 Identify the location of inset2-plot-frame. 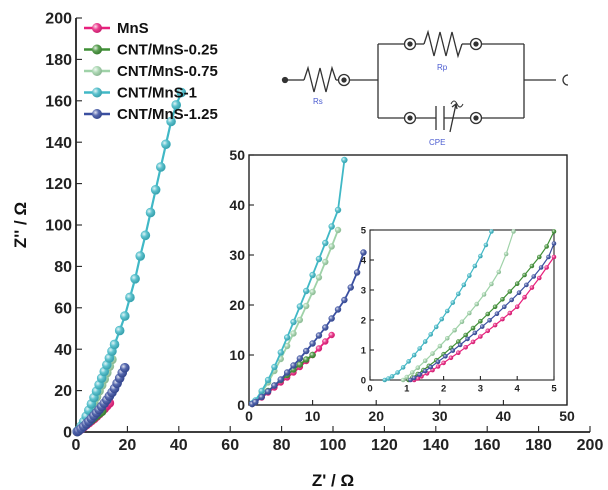
(462, 305).